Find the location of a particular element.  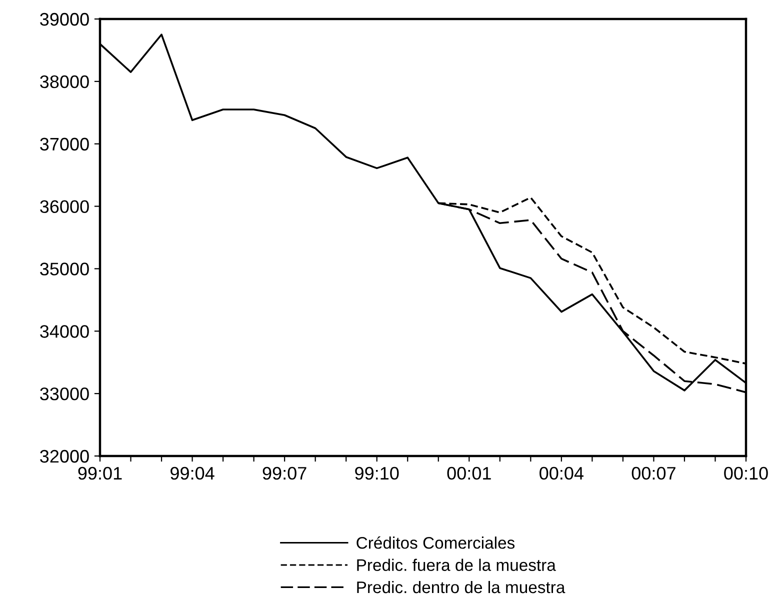

y-tick-label: 35000 is located at coordinates (64, 269).